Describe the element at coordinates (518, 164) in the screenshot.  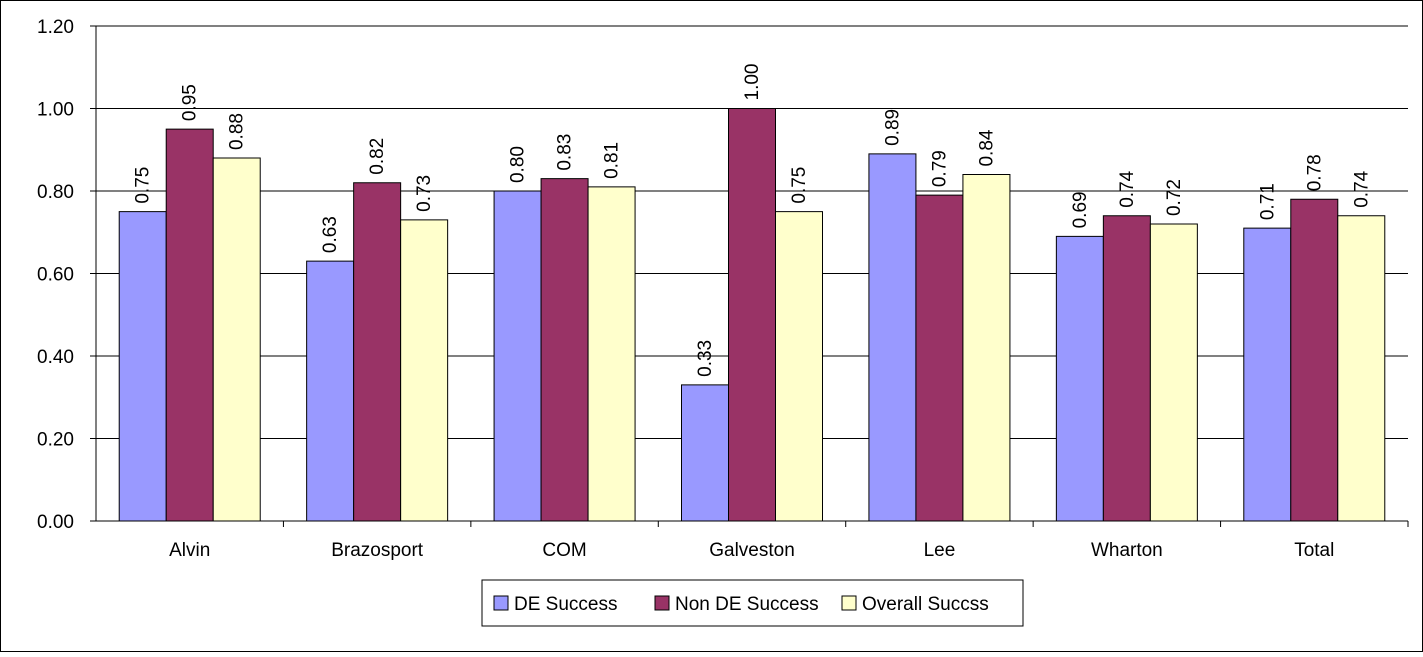
I see `data-label: 0.80` at that location.